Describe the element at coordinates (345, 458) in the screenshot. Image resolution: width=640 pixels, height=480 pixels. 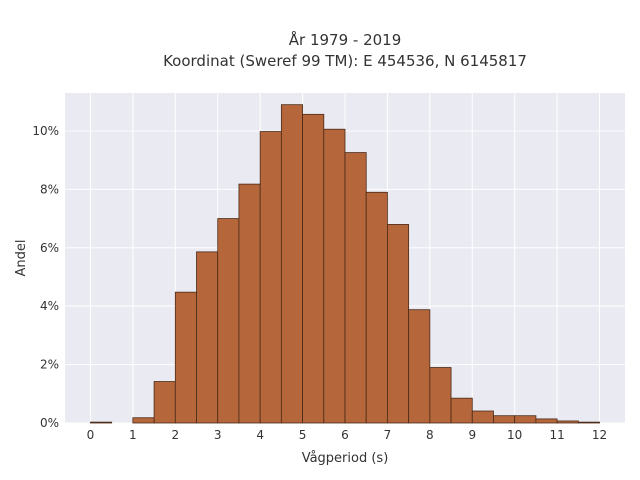
I see `x-axis-label: Vågperiod (s)` at that location.